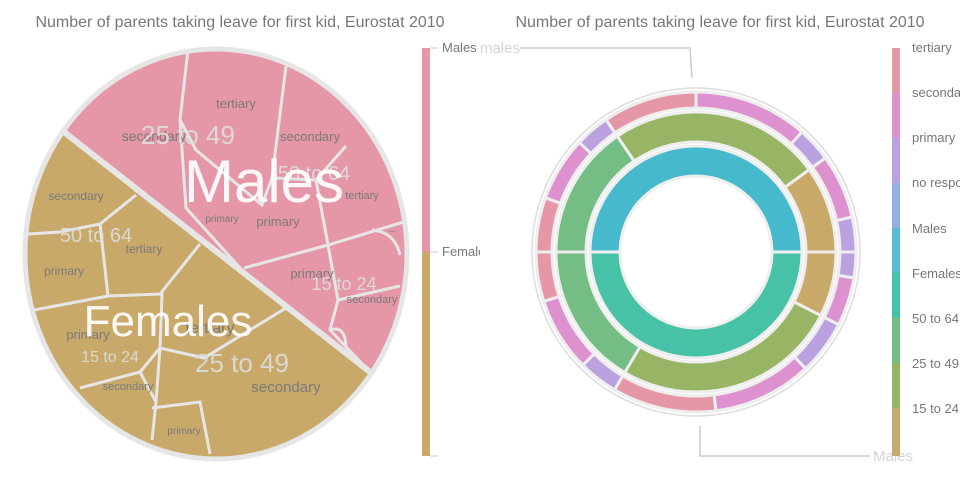  Describe the element at coordinates (935, 318) in the screenshot. I see `legend-label-50-to-64: 50 to 64` at that location.